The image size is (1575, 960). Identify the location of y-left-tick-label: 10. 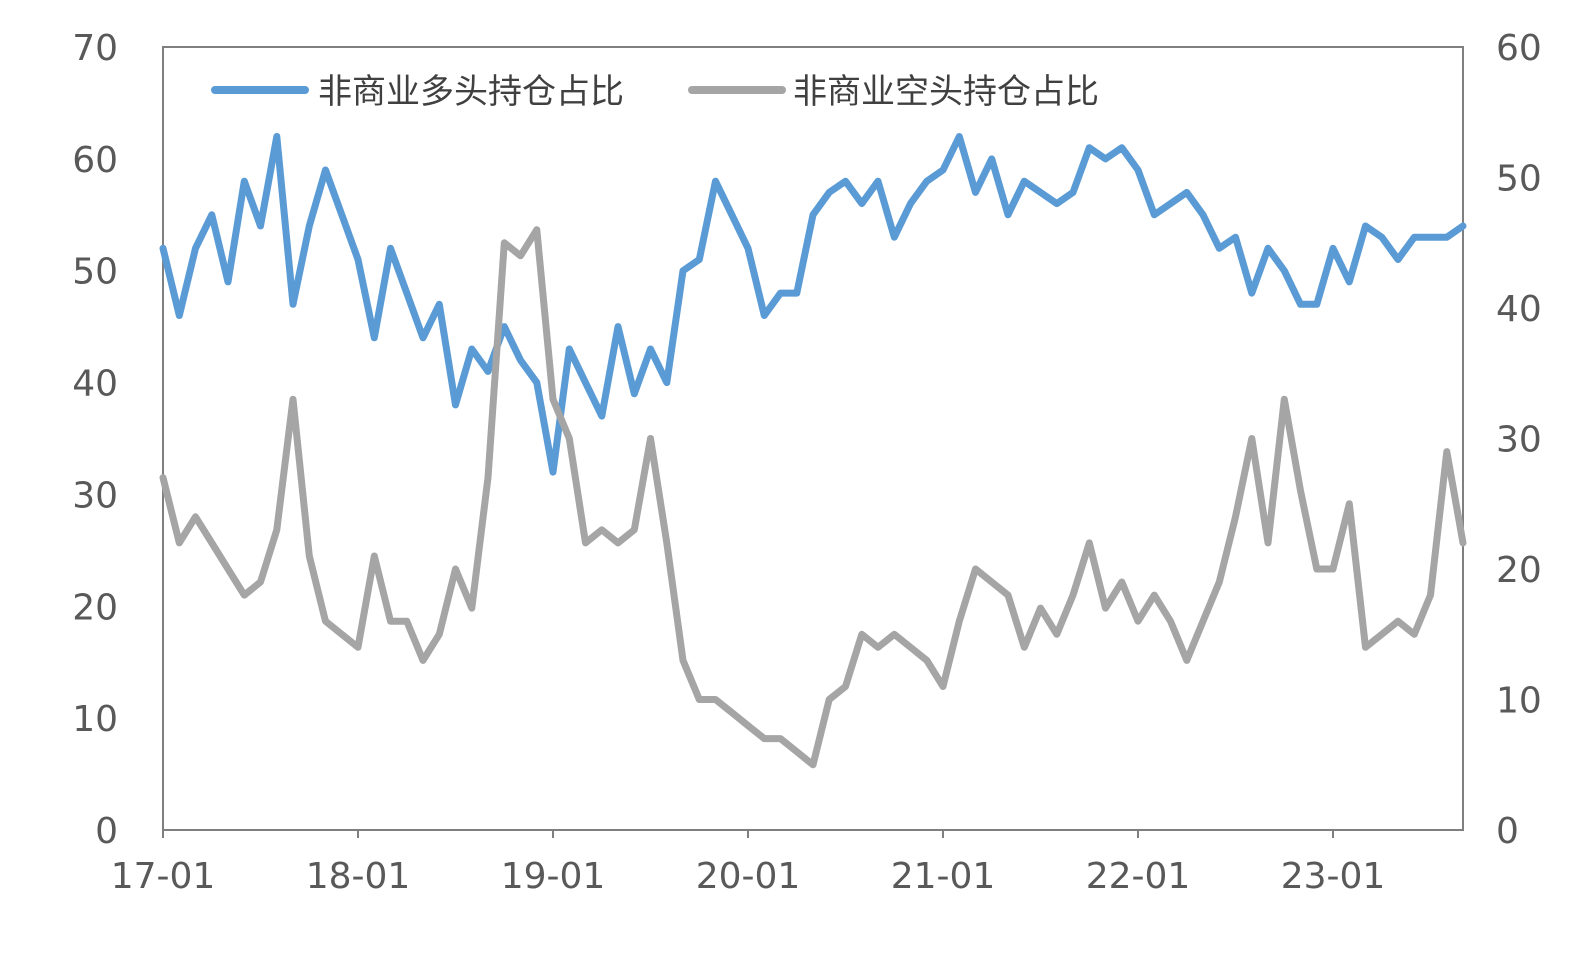
(95, 719).